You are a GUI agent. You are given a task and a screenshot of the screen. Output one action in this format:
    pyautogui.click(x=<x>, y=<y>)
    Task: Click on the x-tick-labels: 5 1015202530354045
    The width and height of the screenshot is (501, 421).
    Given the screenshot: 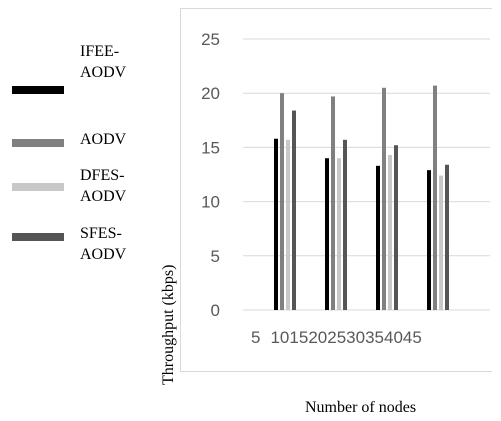 What is the action you would take?
    pyautogui.click(x=336, y=337)
    